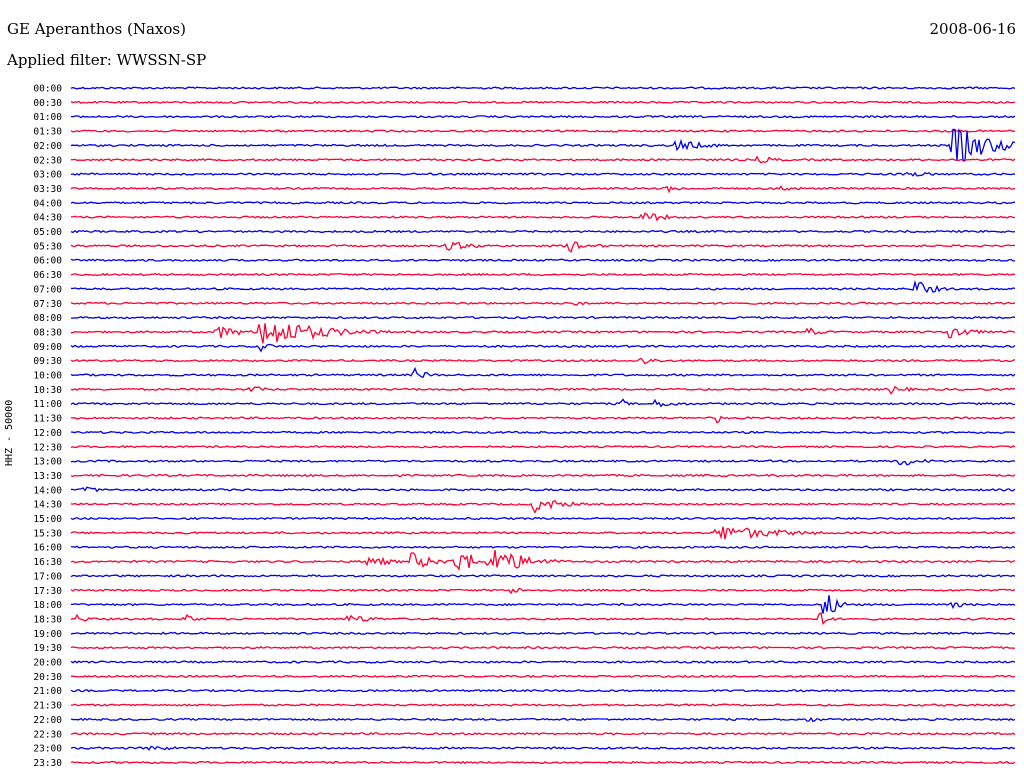 The height and width of the screenshot is (780, 1024). What do you see at coordinates (543, 662) in the screenshot?
I see `trace-2000` at bounding box center [543, 662].